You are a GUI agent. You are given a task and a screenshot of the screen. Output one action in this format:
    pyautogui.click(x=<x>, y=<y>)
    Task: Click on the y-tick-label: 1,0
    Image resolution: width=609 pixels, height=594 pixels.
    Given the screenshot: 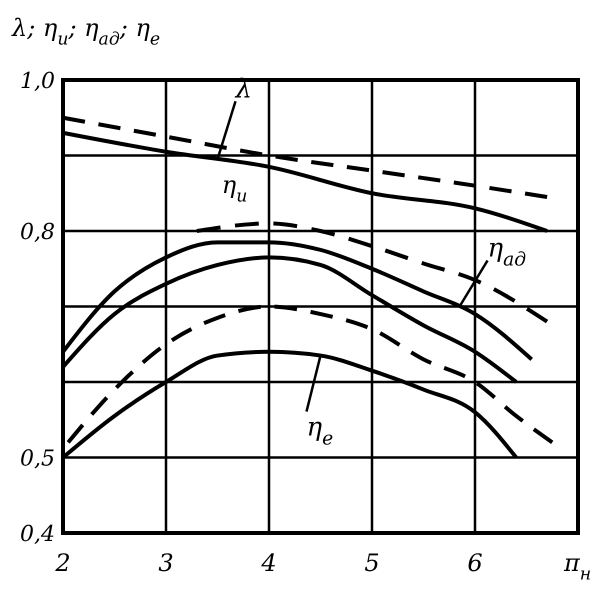 What is the action you would take?
    pyautogui.click(x=37, y=81)
    